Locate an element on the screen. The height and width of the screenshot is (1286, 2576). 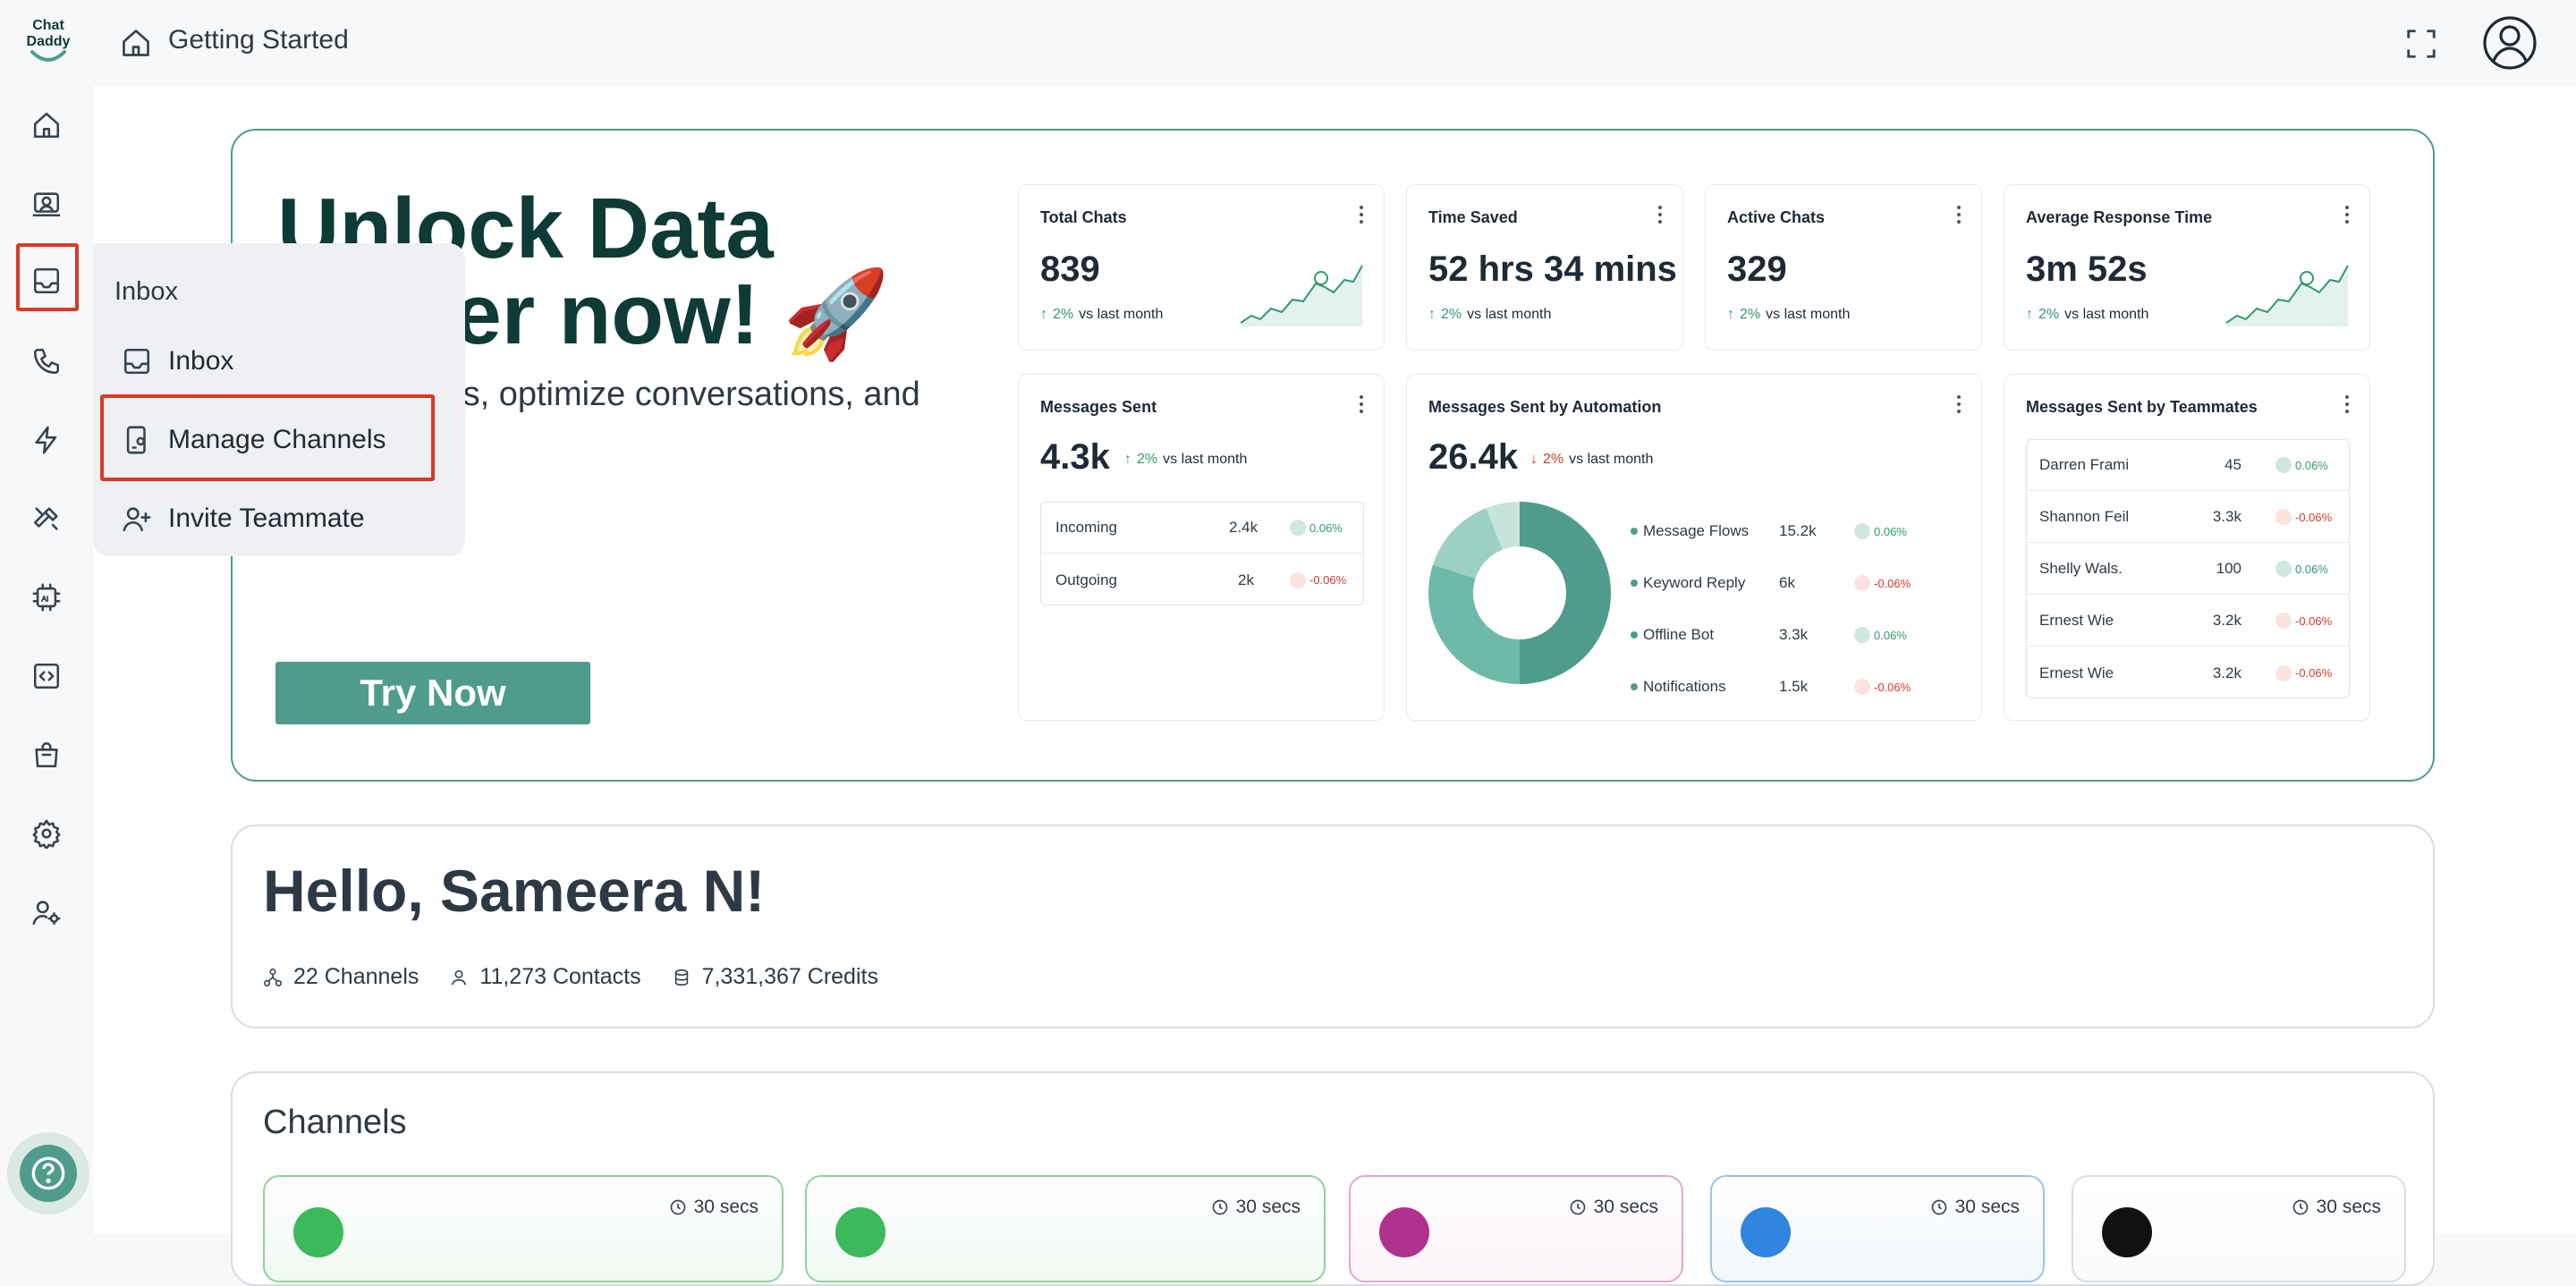
sidebar-contacts-icon is located at coordinates (46, 203).